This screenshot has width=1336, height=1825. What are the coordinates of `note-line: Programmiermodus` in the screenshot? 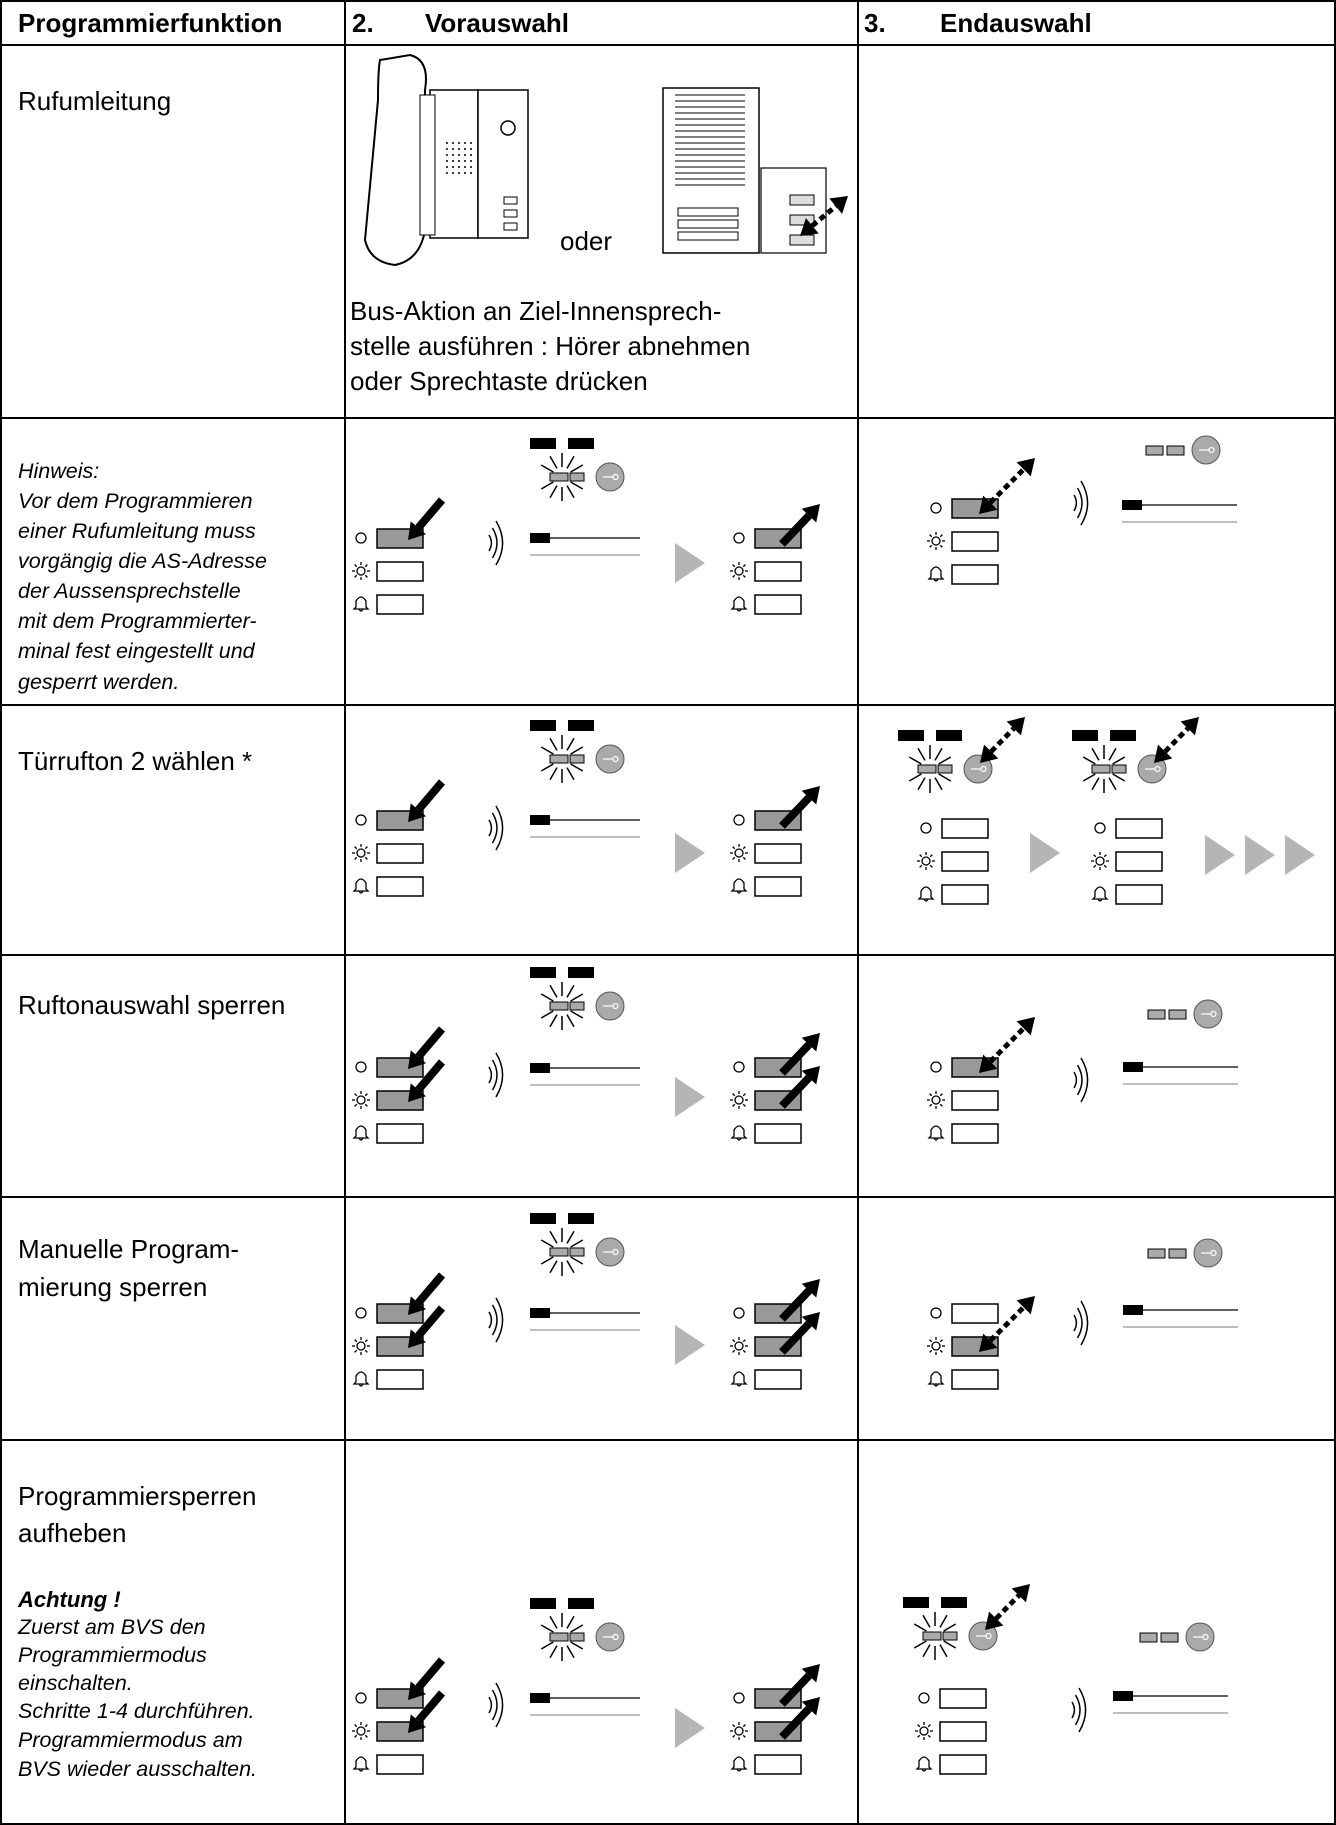 It's located at (112, 1655).